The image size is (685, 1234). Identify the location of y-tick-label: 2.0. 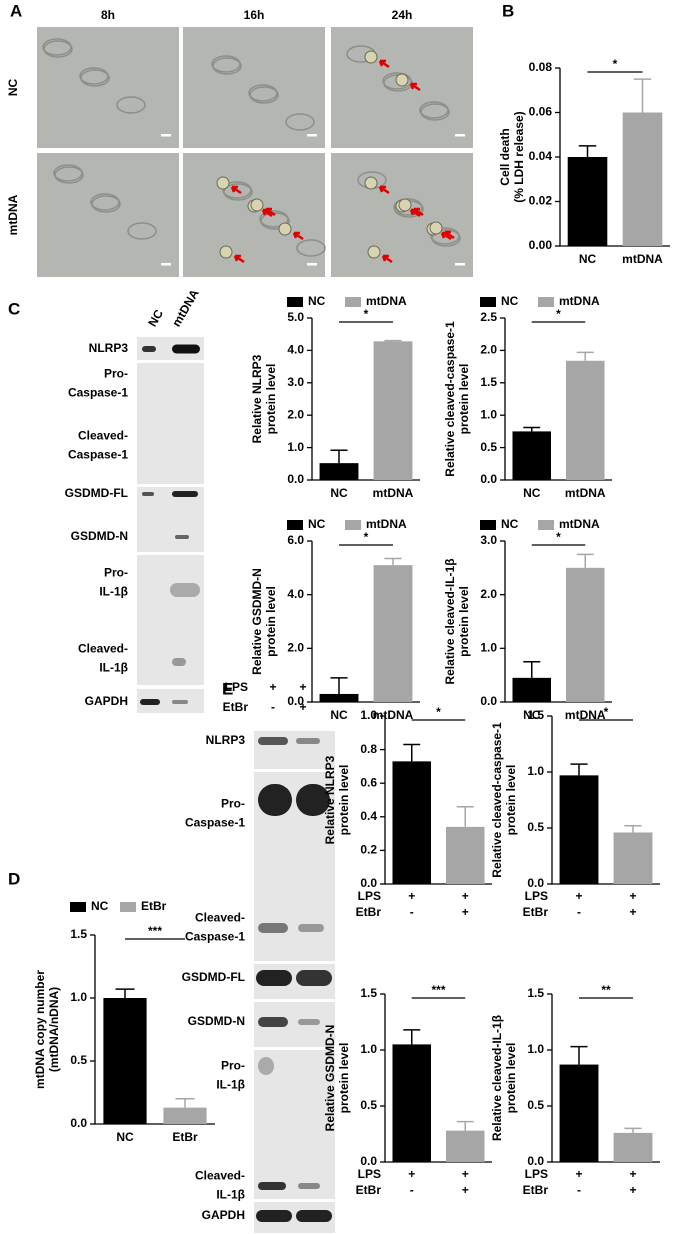
(488, 350).